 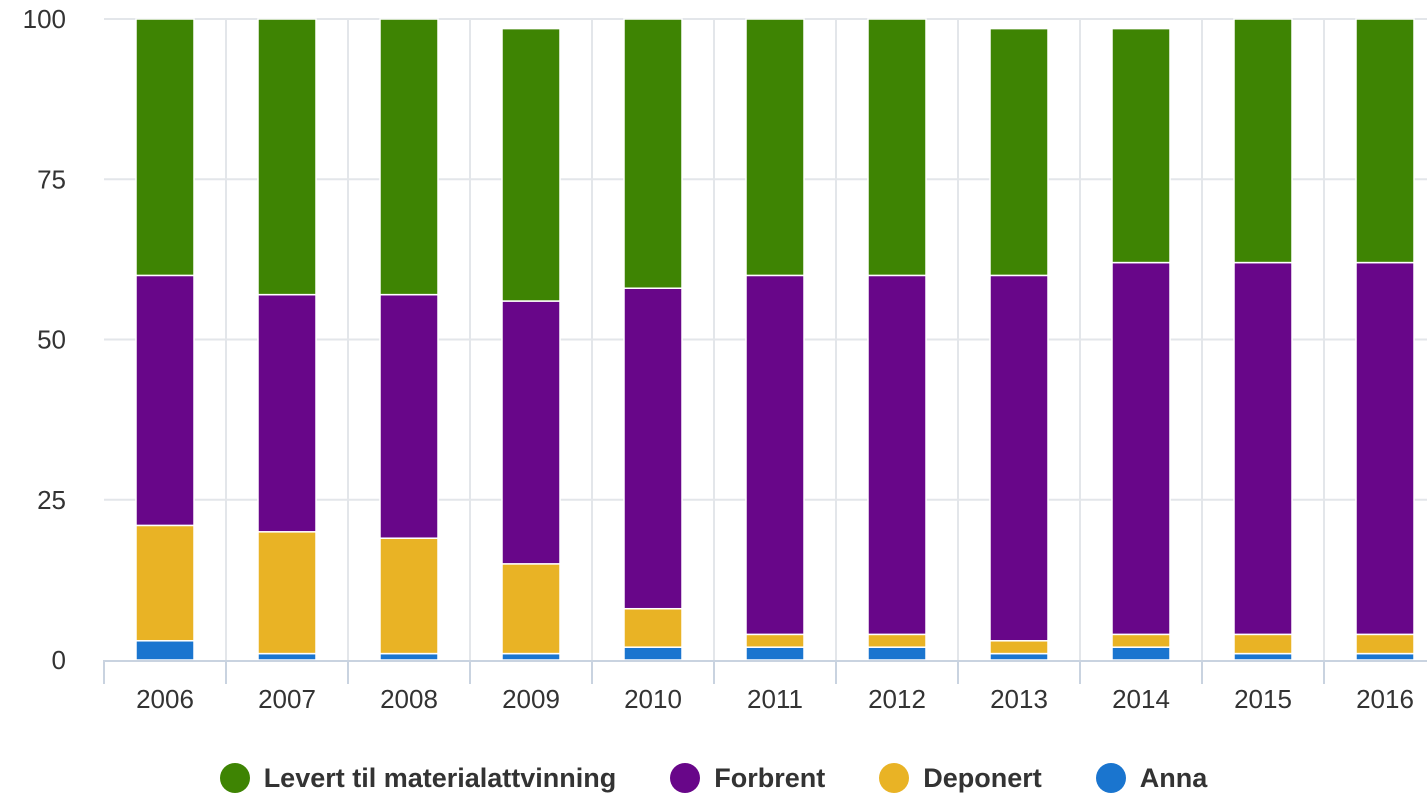 I want to click on legend-item-anna: Anna, so click(x=1152, y=778).